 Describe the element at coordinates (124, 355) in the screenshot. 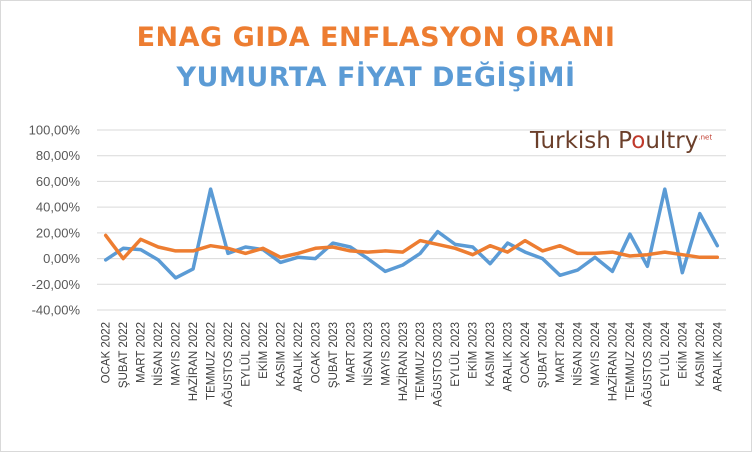

I see `x-tick-label: ŞUBAT 2022` at that location.